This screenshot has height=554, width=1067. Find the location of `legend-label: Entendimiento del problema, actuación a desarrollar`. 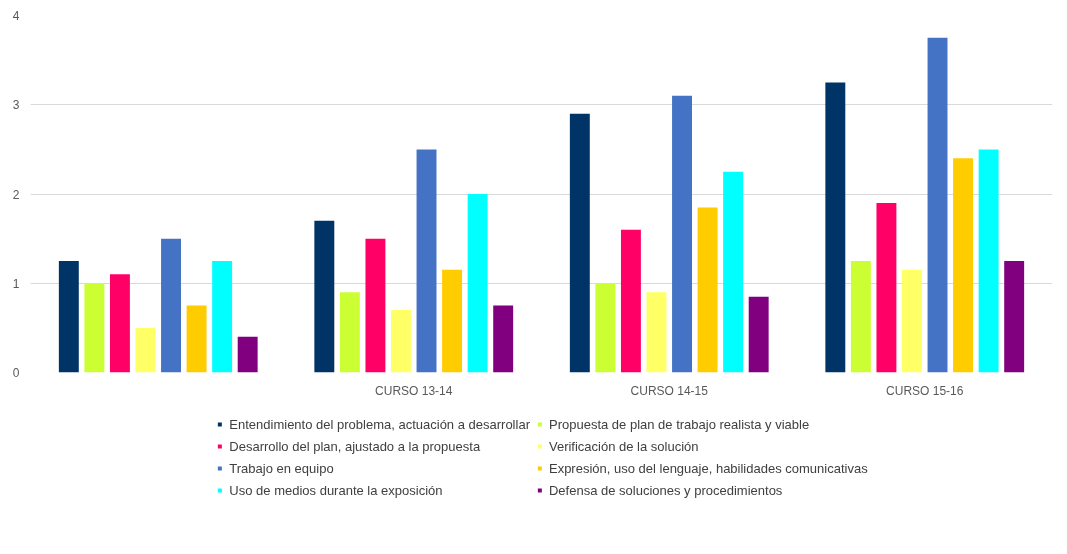

legend-label: Entendimiento del problema, actuación a desarrollar is located at coordinates (379, 424).